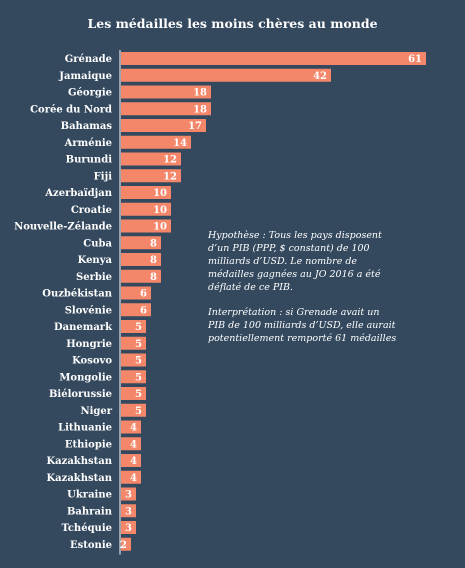 This screenshot has height=568, width=465. What do you see at coordinates (91, 545) in the screenshot?
I see `category-label: Estonie` at bounding box center [91, 545].